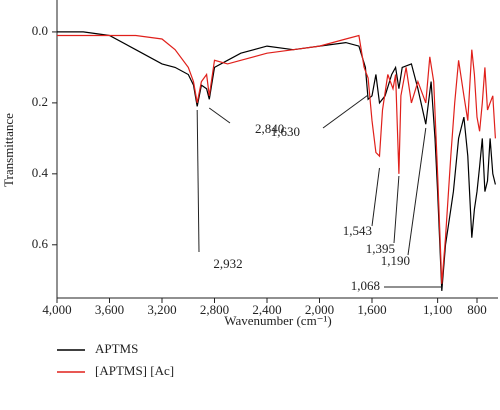 The image size is (500, 410). Describe the element at coordinates (40, 101) in the screenshot. I see `y-tick-label: 0.2` at that location.